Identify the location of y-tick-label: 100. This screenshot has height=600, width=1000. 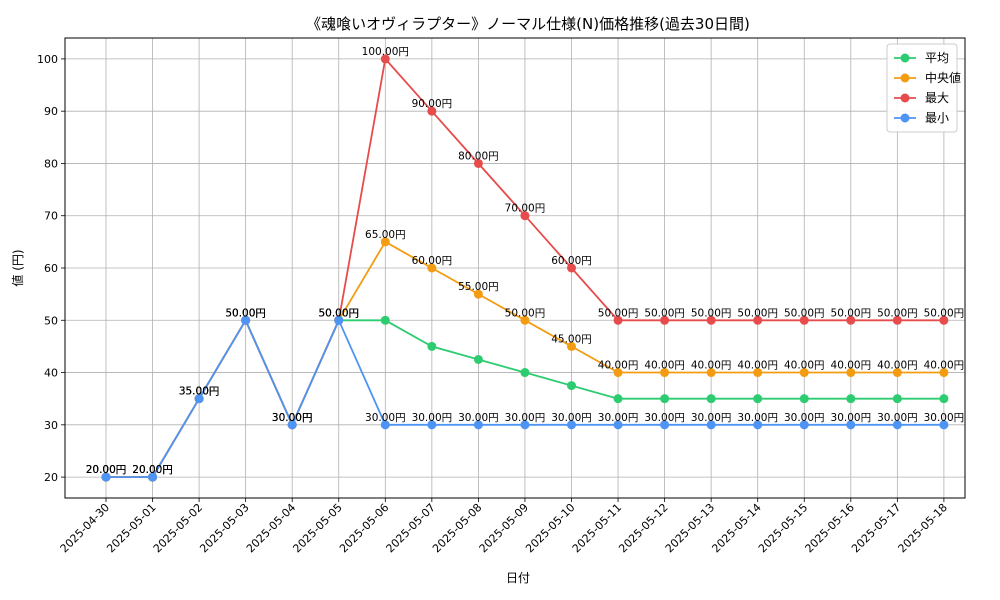
(47, 59).